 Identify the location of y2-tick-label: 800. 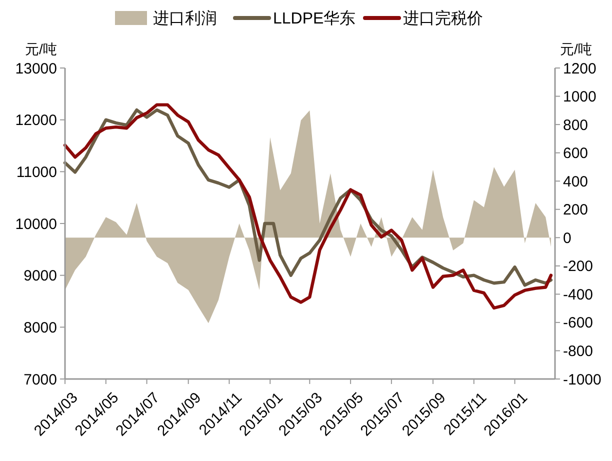
(575, 125).